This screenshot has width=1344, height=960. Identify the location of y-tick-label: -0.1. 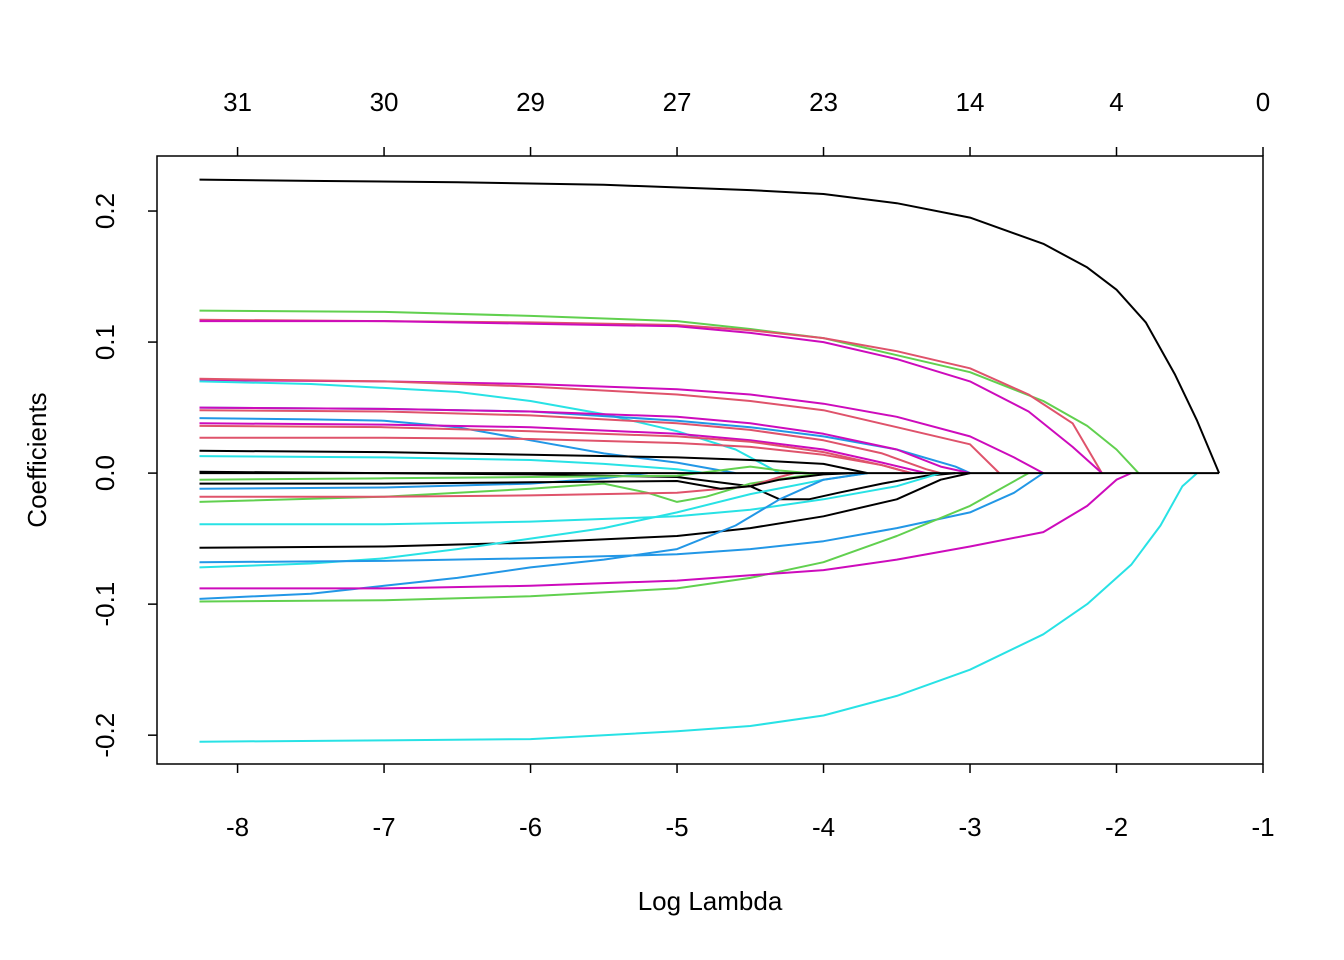
(105, 604).